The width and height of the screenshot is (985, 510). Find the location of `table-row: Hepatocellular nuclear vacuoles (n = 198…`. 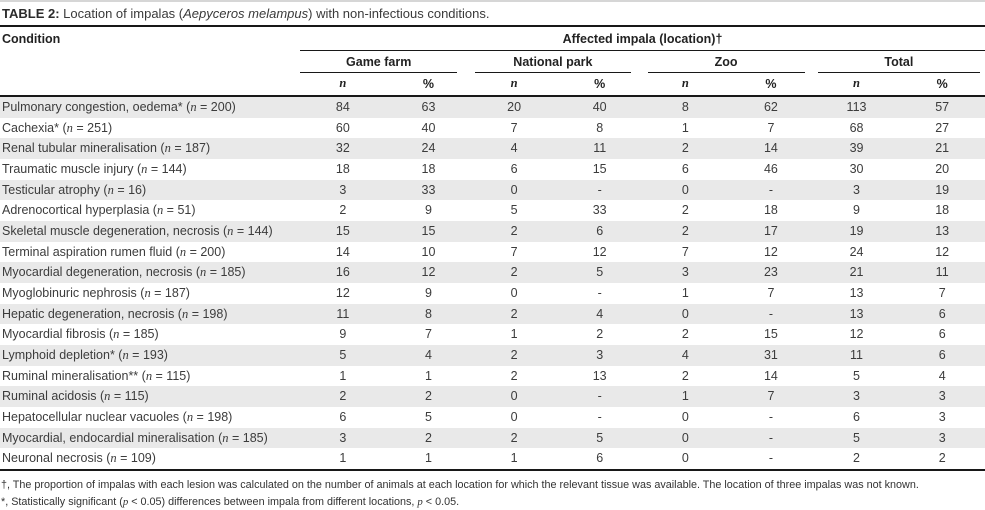

table-row: Hepatocellular nuclear vacuoles (n = 198… is located at coordinates (492, 417).